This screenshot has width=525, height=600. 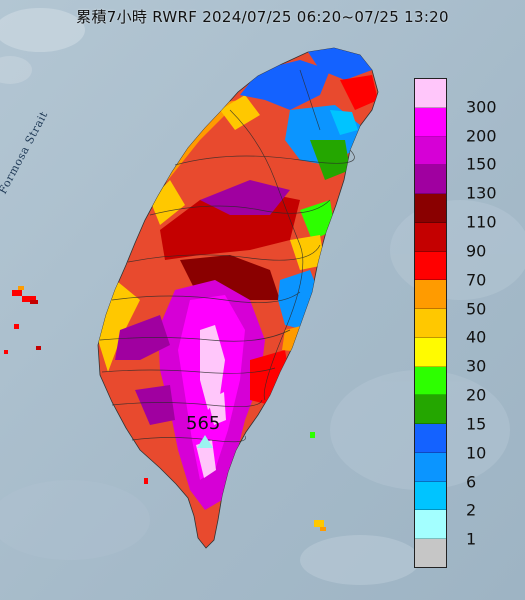 What do you see at coordinates (471, 510) in the screenshot?
I see `legend-label: 2` at bounding box center [471, 510].